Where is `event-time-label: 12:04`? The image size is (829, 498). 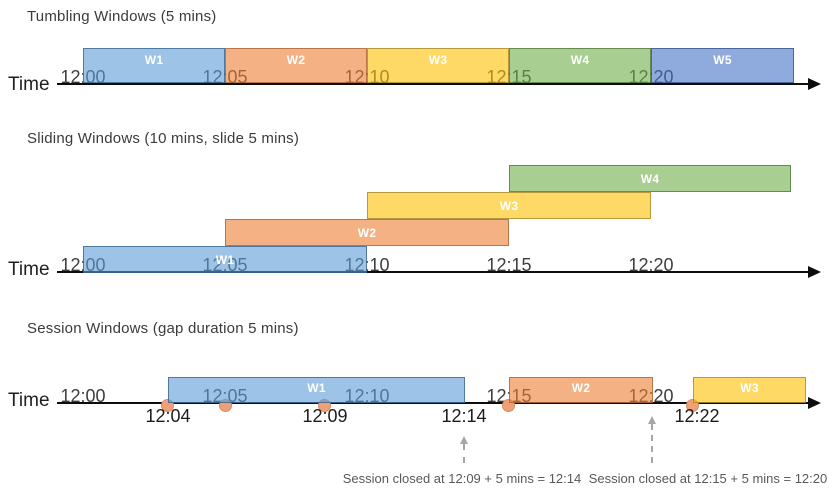
event-time-label: 12:04 is located at coordinates (168, 416).